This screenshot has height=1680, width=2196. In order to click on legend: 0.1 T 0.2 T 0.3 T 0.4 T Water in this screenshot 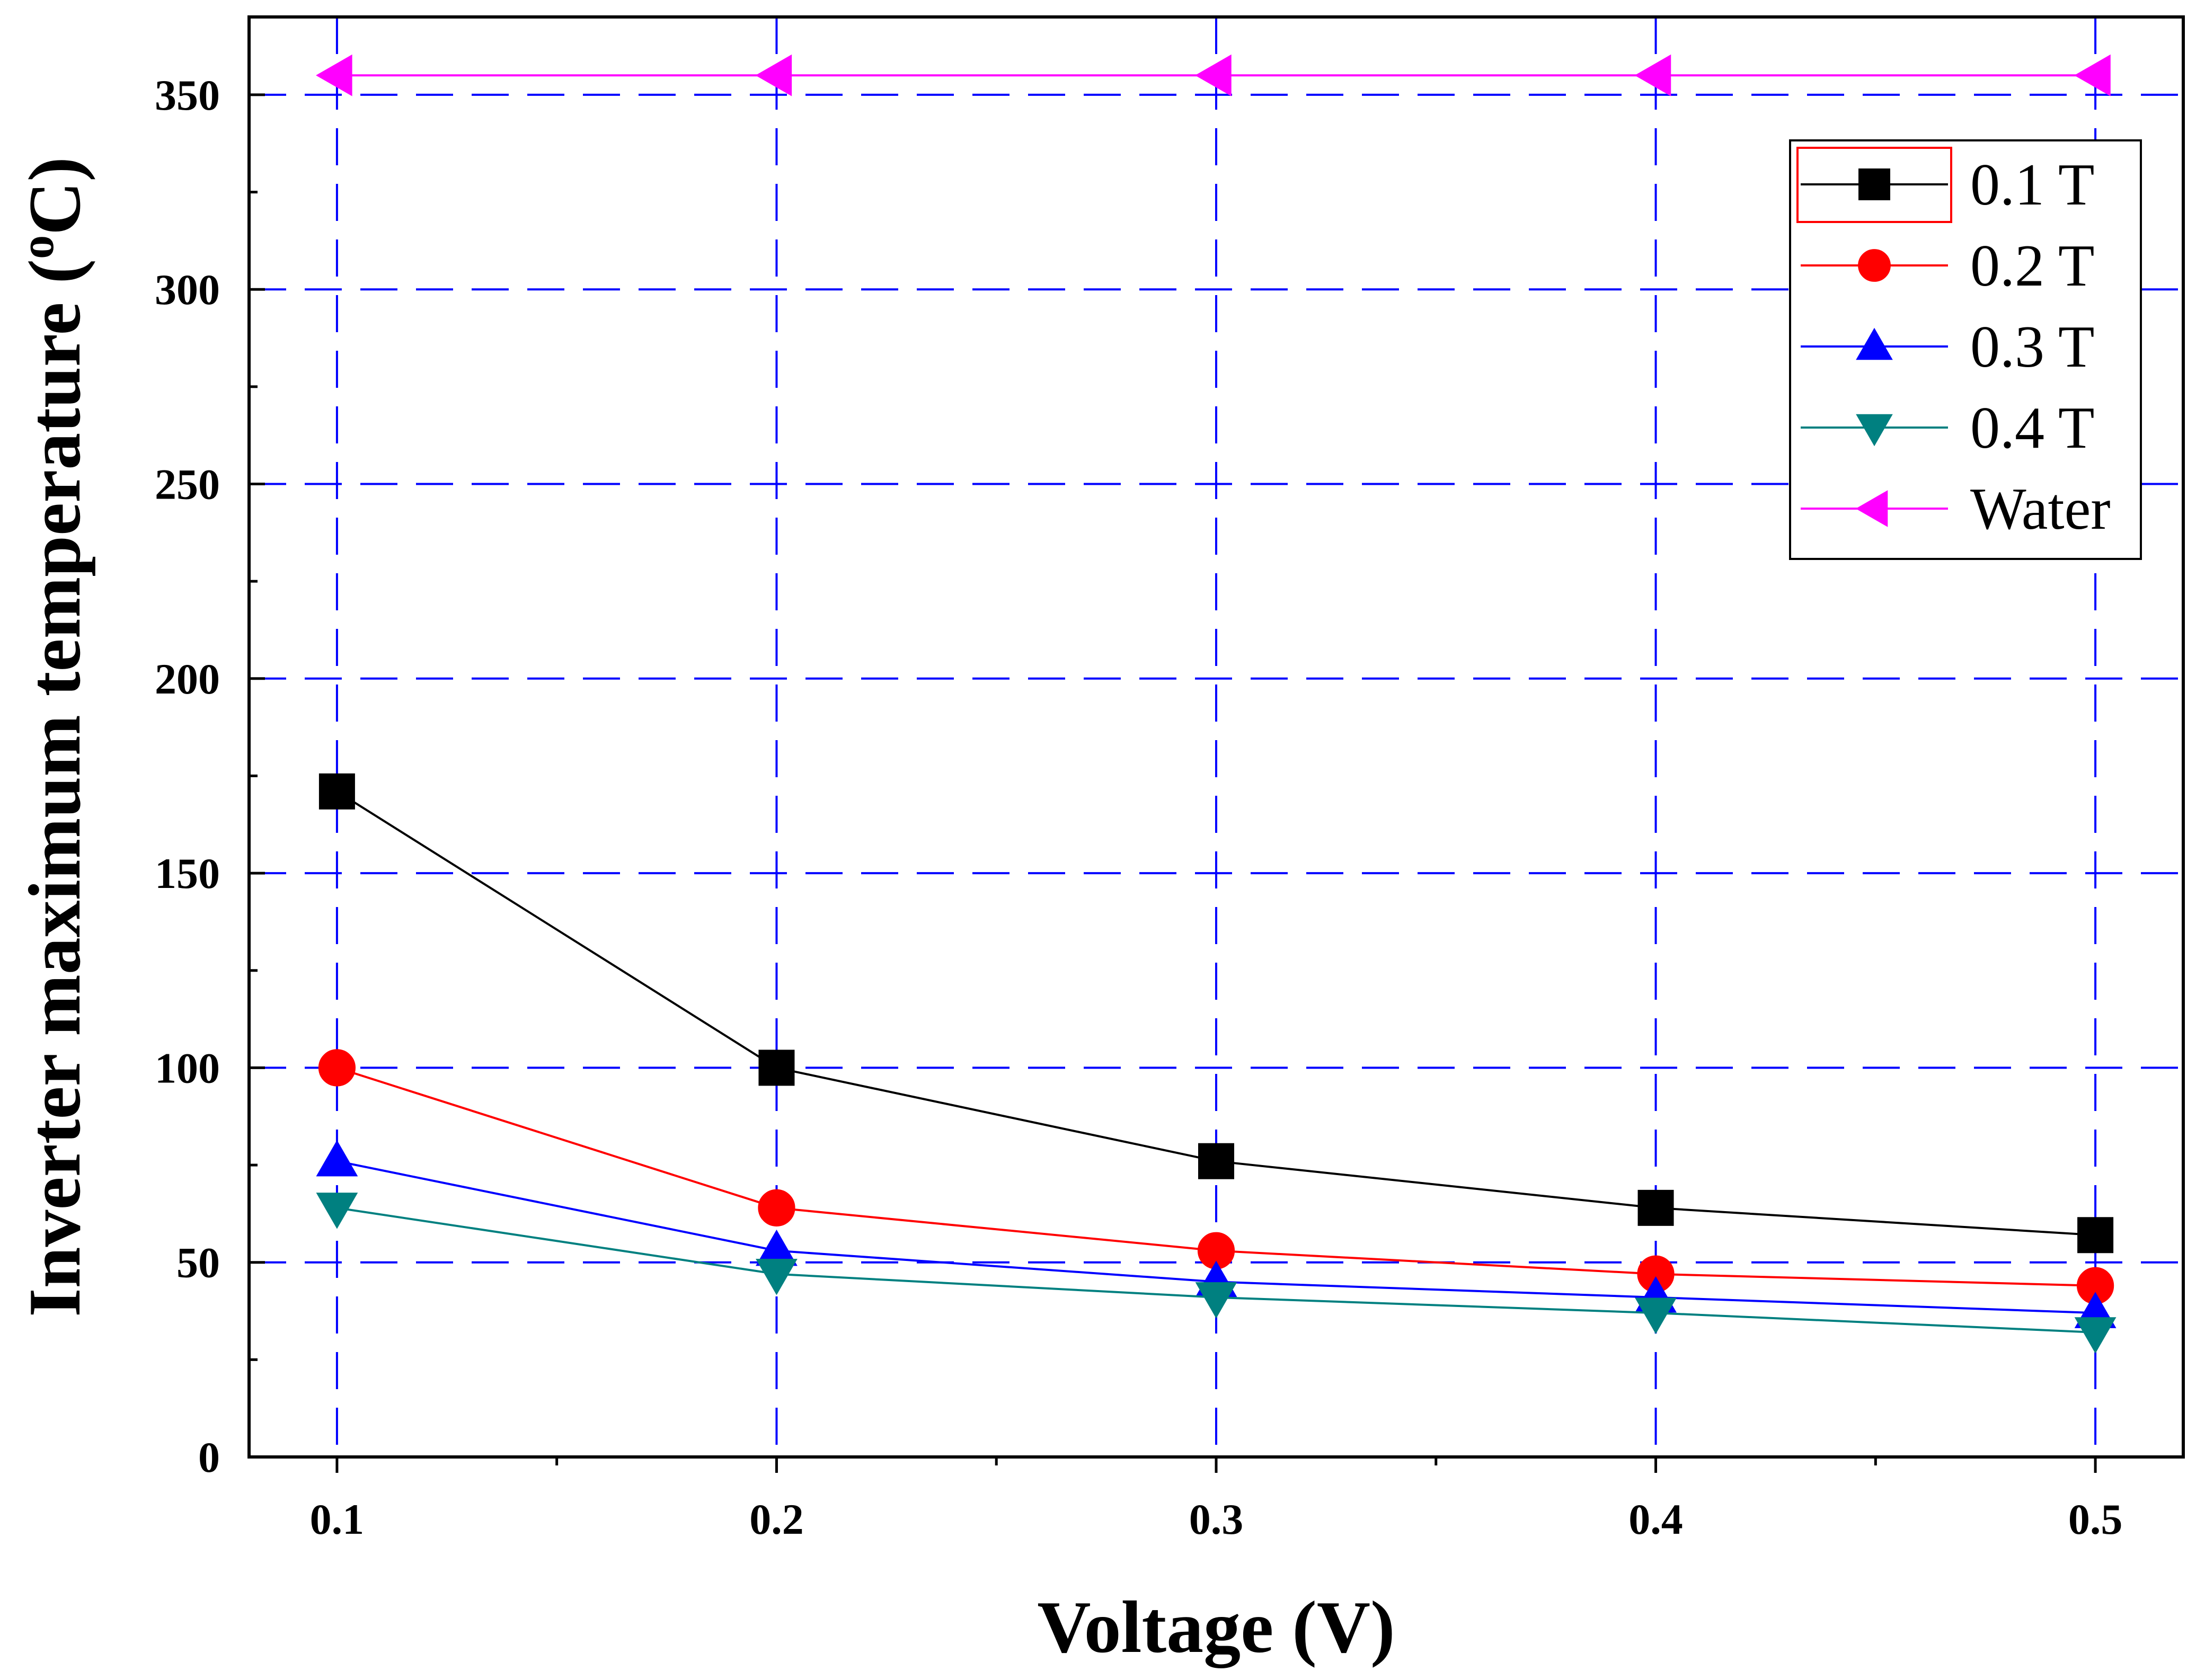, I will do `click(1965, 349)`.